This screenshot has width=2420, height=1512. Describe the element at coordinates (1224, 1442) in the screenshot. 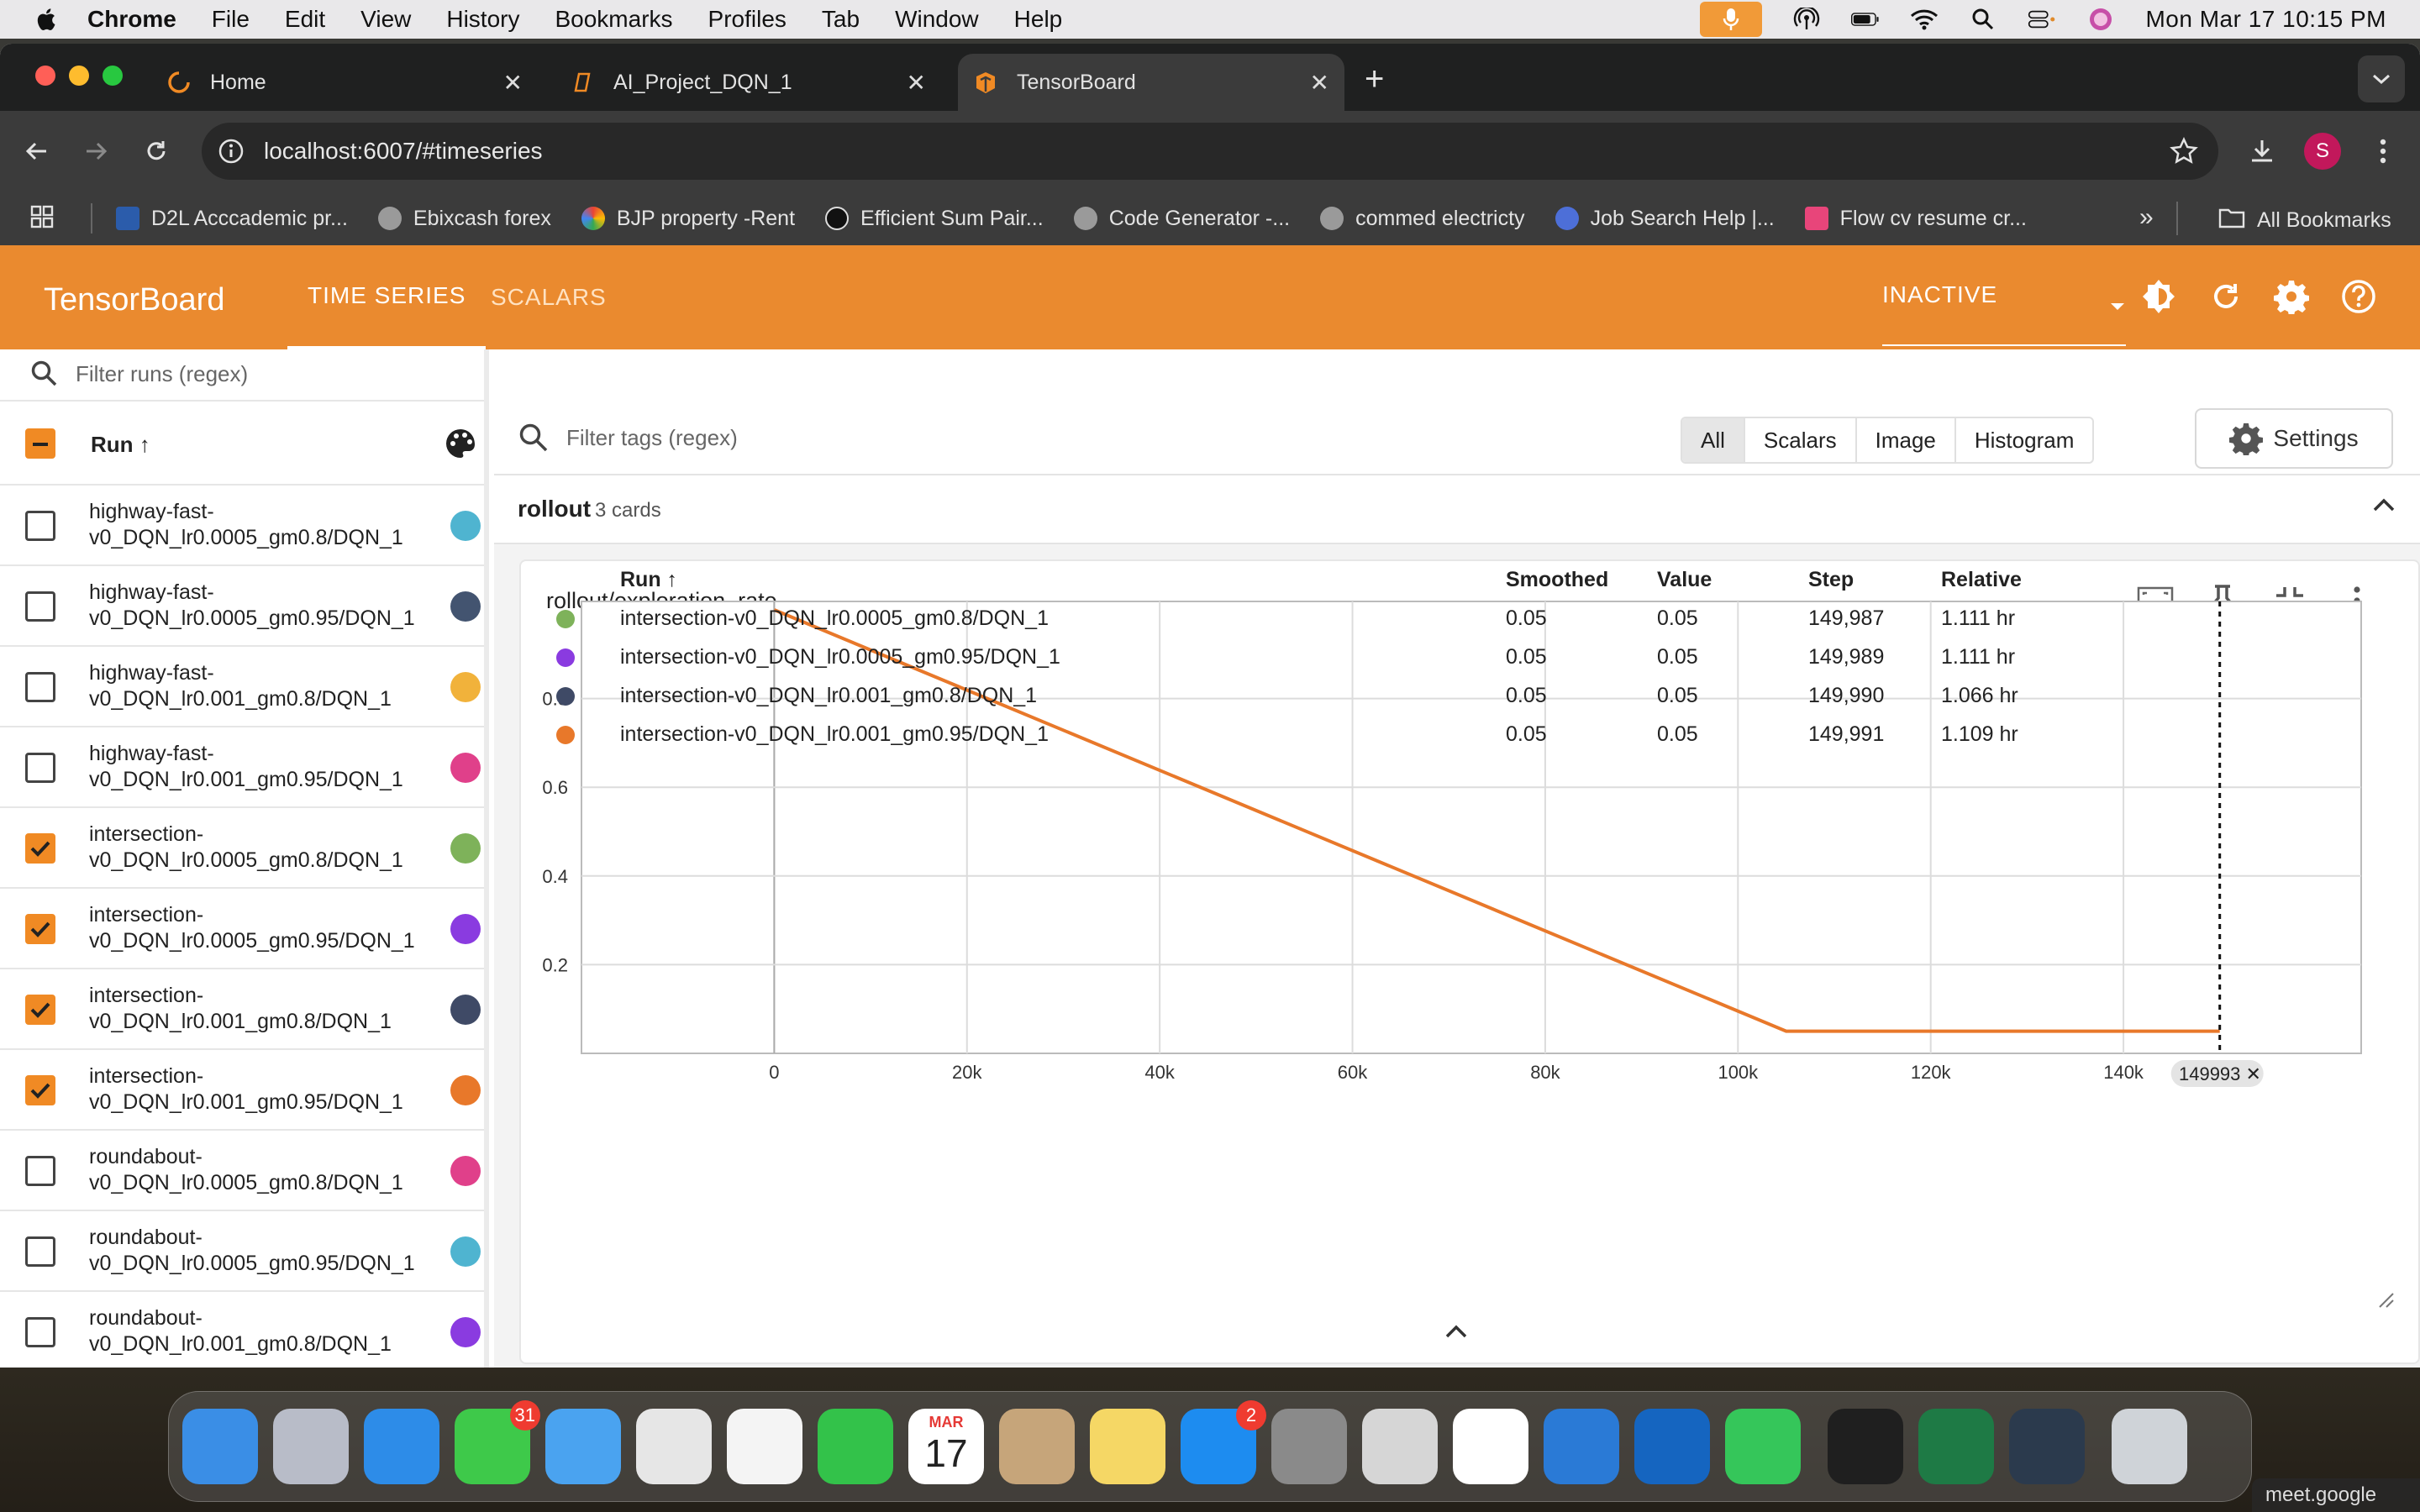

I see `app-store-dock-icon: 2` at that location.